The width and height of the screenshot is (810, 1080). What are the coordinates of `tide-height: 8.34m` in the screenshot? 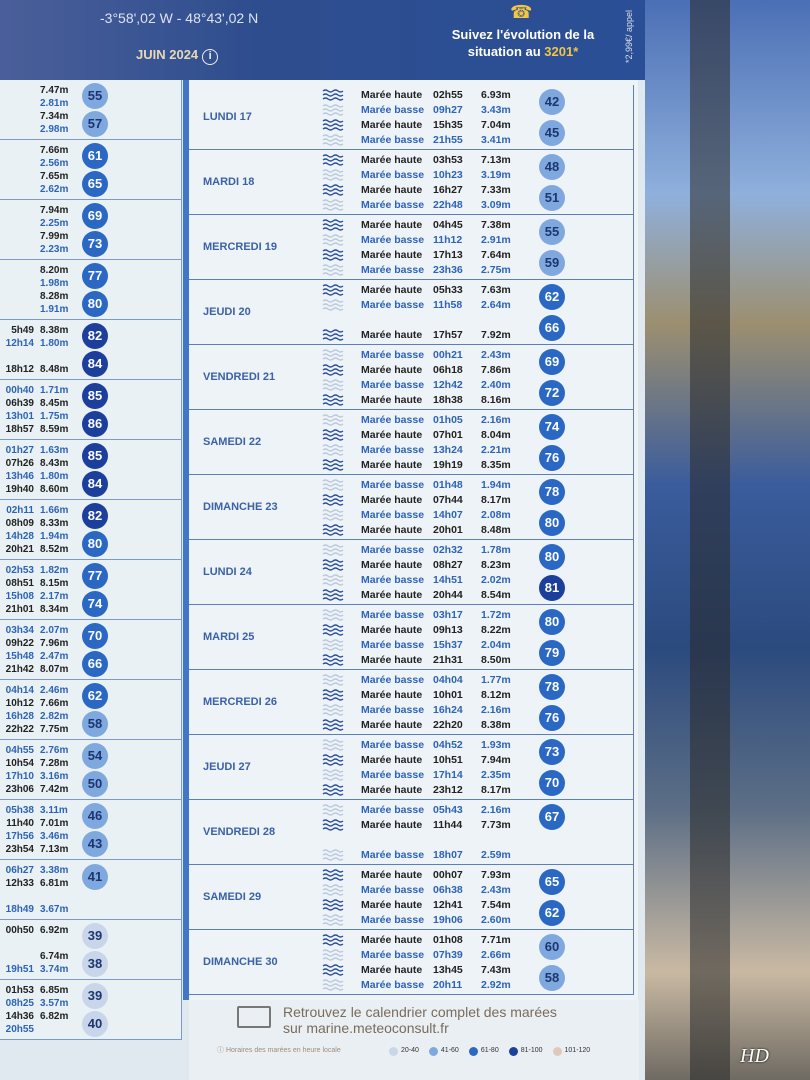 It's located at (54, 609).